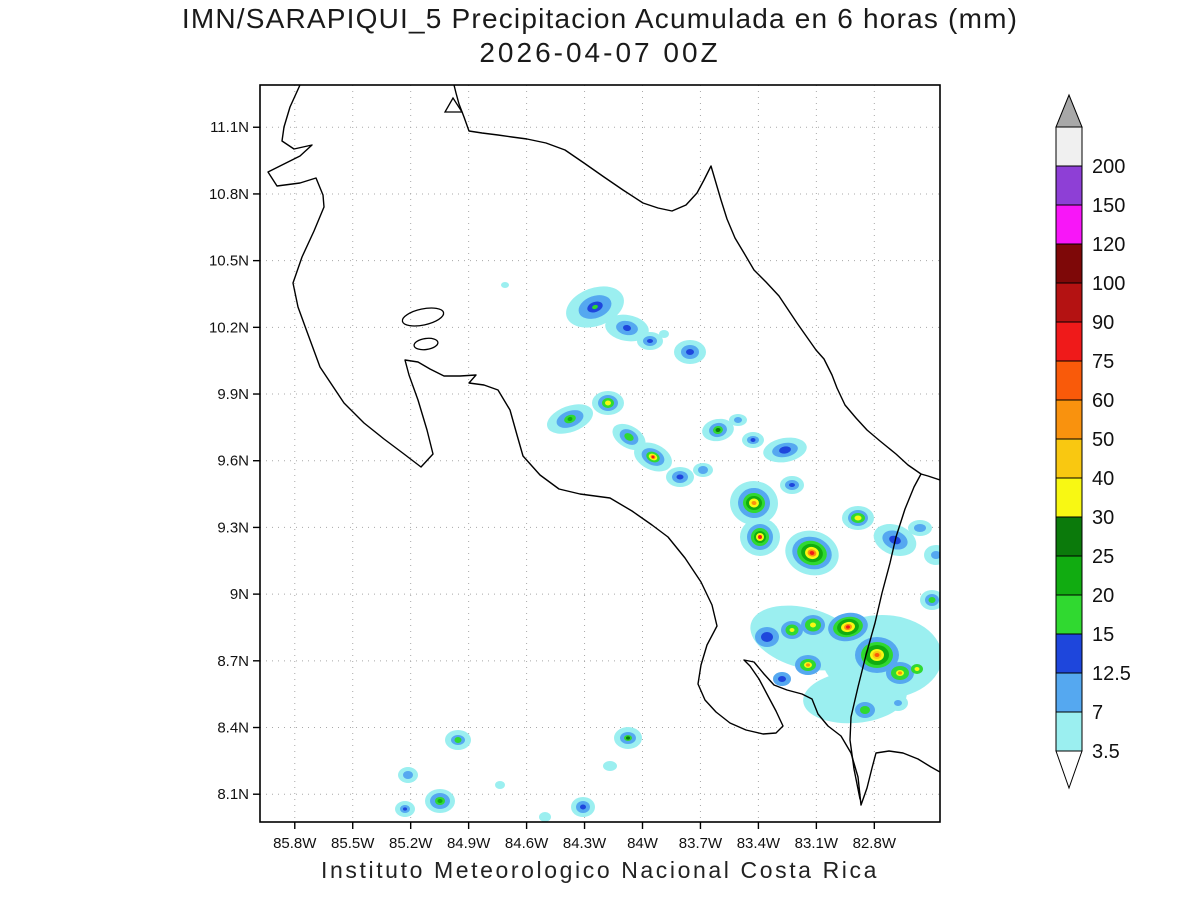 The image size is (1200, 900). Describe the element at coordinates (1108, 245) in the screenshot. I see `colorbar-label: 120` at that location.